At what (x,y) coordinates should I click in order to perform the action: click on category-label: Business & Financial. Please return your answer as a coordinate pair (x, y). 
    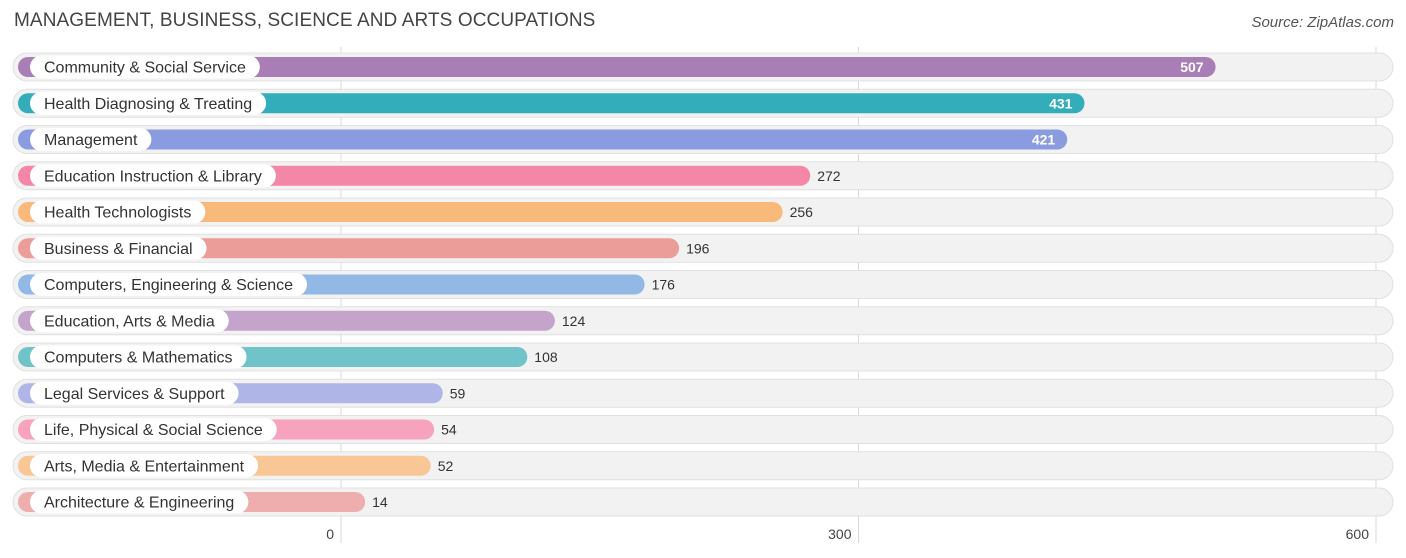
    Looking at the image, I should click on (118, 249).